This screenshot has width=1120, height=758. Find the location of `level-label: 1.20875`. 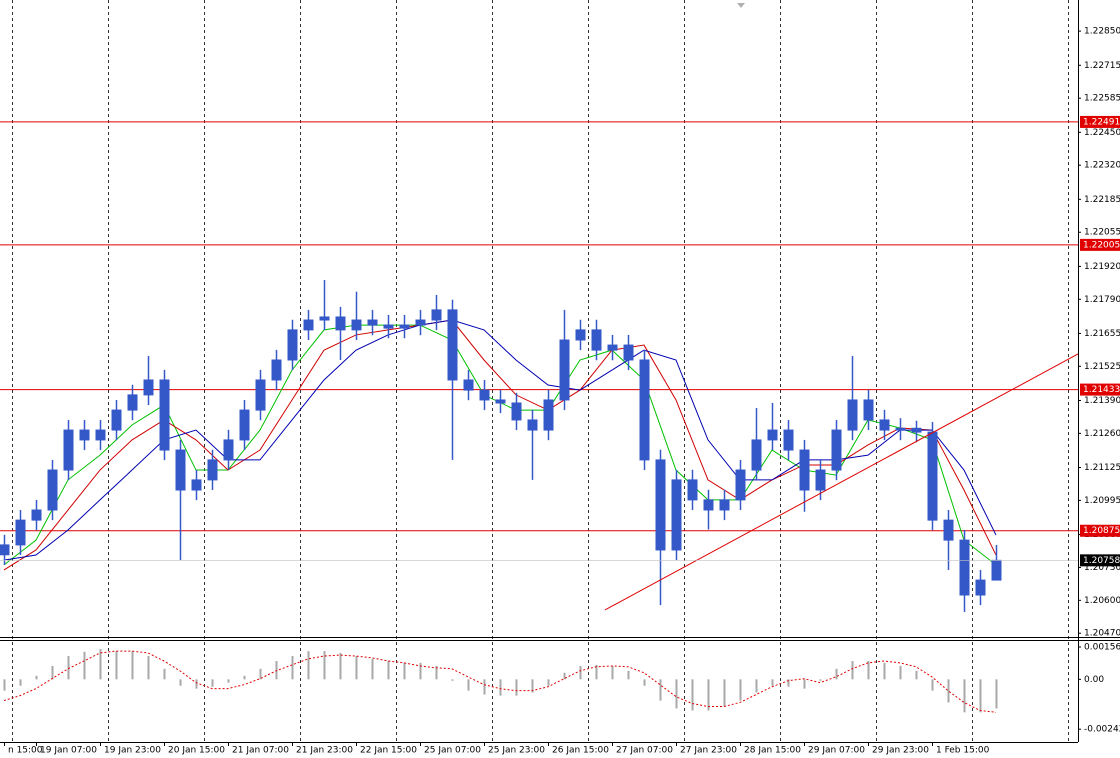

level-label: 1.20875 is located at coordinates (1101, 531).